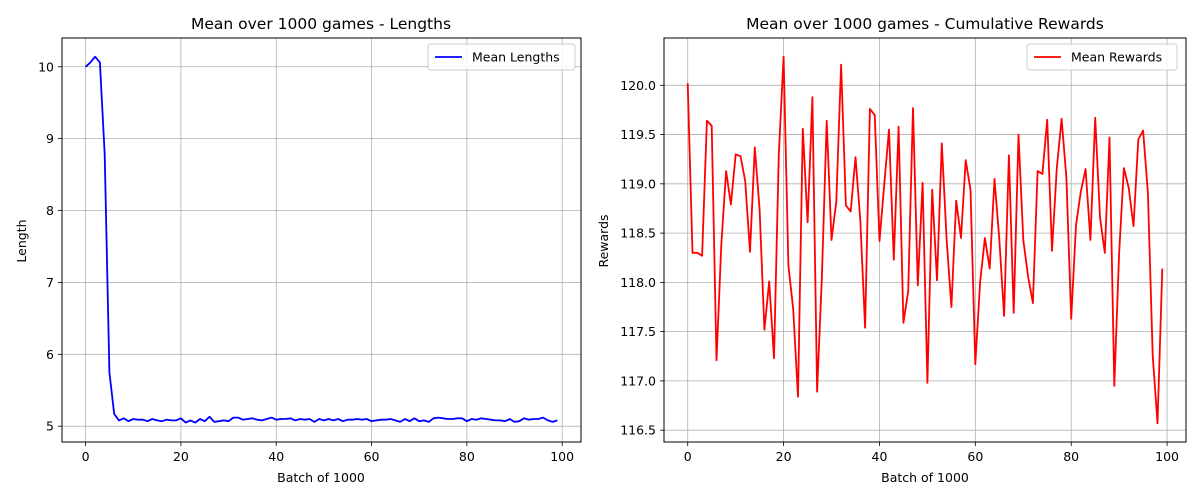 This screenshot has width=1200, height=504. I want to click on y-tick-label: 118.0, so click(638, 282).